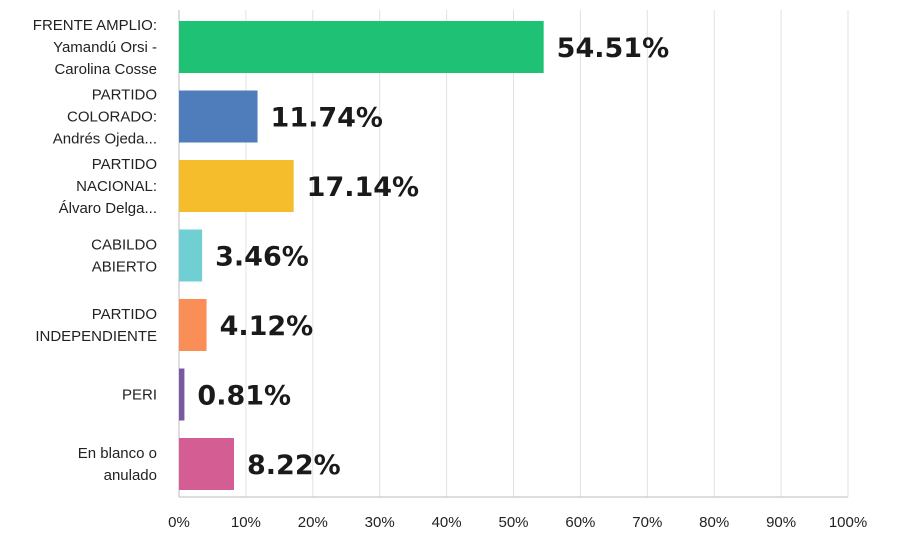  What do you see at coordinates (363, 187) in the screenshot?
I see `data-label: 17.14%` at bounding box center [363, 187].